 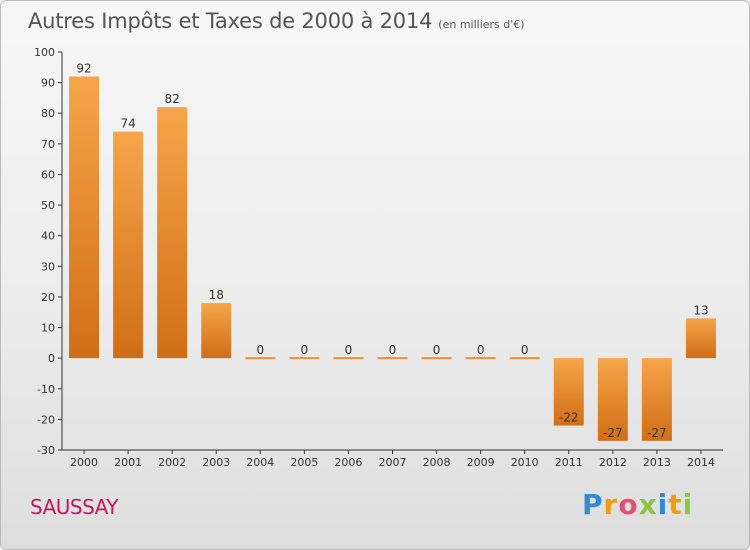 What do you see at coordinates (613, 462) in the screenshot?
I see `x-tick-label: 2012` at bounding box center [613, 462].